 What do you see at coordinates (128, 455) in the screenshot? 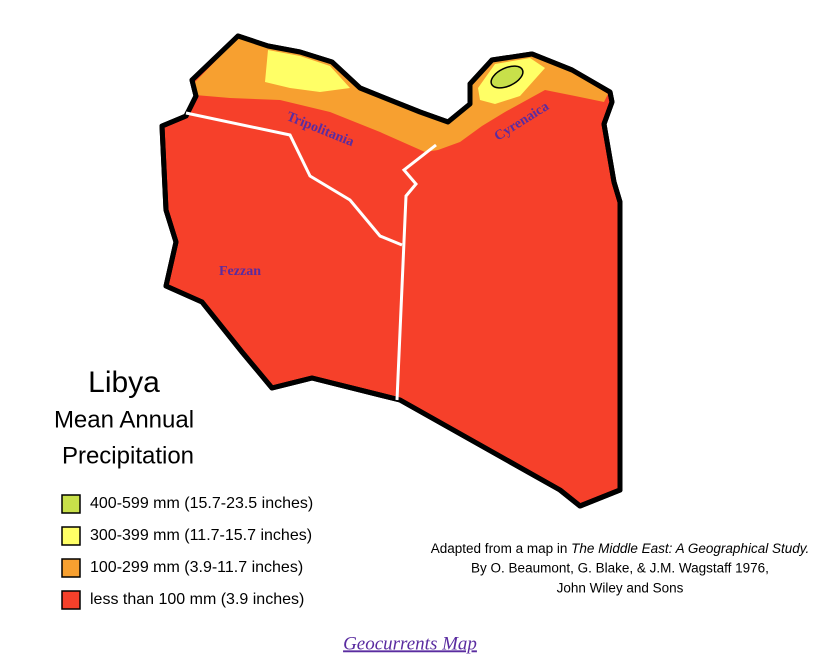
I see `map-subtitle: Precipitation` at bounding box center [128, 455].